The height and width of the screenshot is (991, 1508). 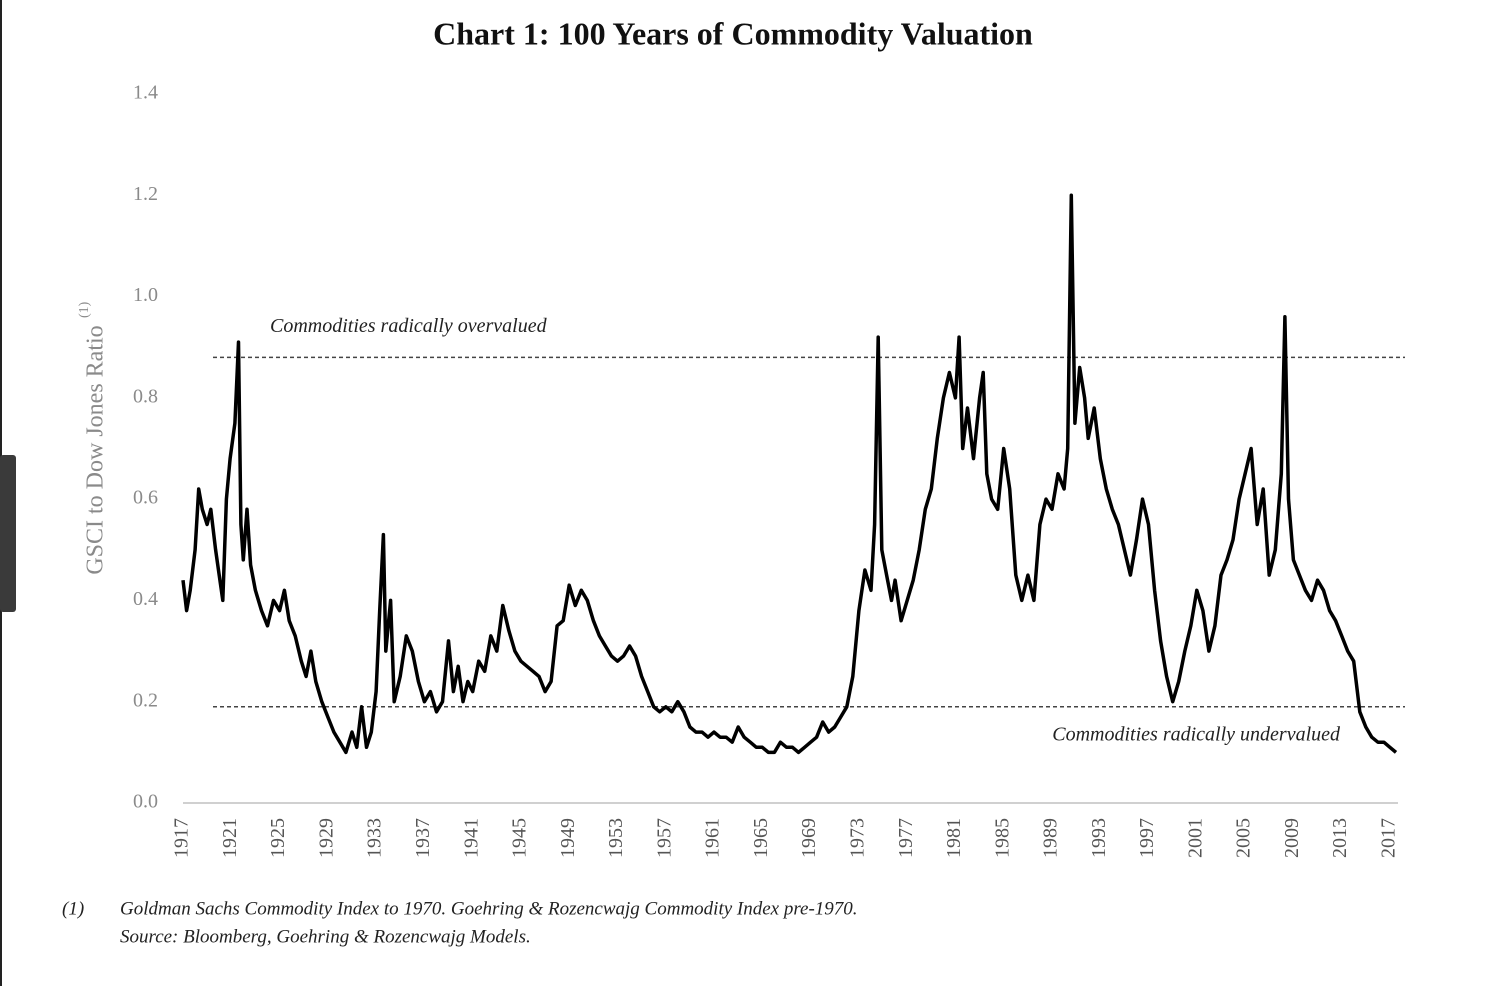 I want to click on x-tick-label: 1981, so click(x=954, y=838).